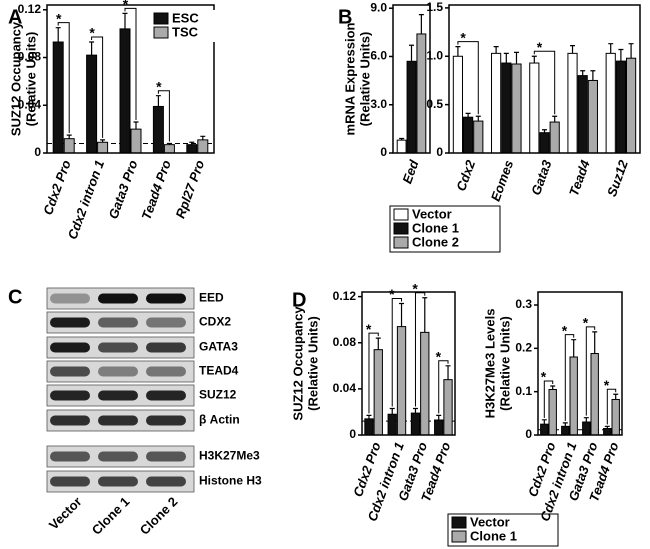 This screenshot has width=650, height=549. What do you see at coordinates (523, 304) in the screenshot?
I see `y-tick-label: 0.3` at bounding box center [523, 304].